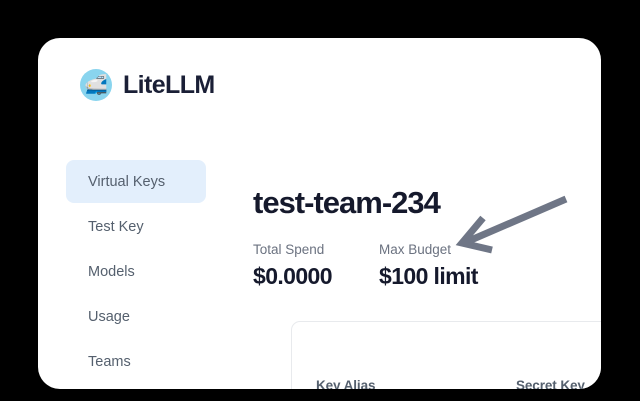 The width and height of the screenshot is (640, 401). What do you see at coordinates (346, 383) in the screenshot?
I see `column-header-key-alias: Key Alias` at bounding box center [346, 383].